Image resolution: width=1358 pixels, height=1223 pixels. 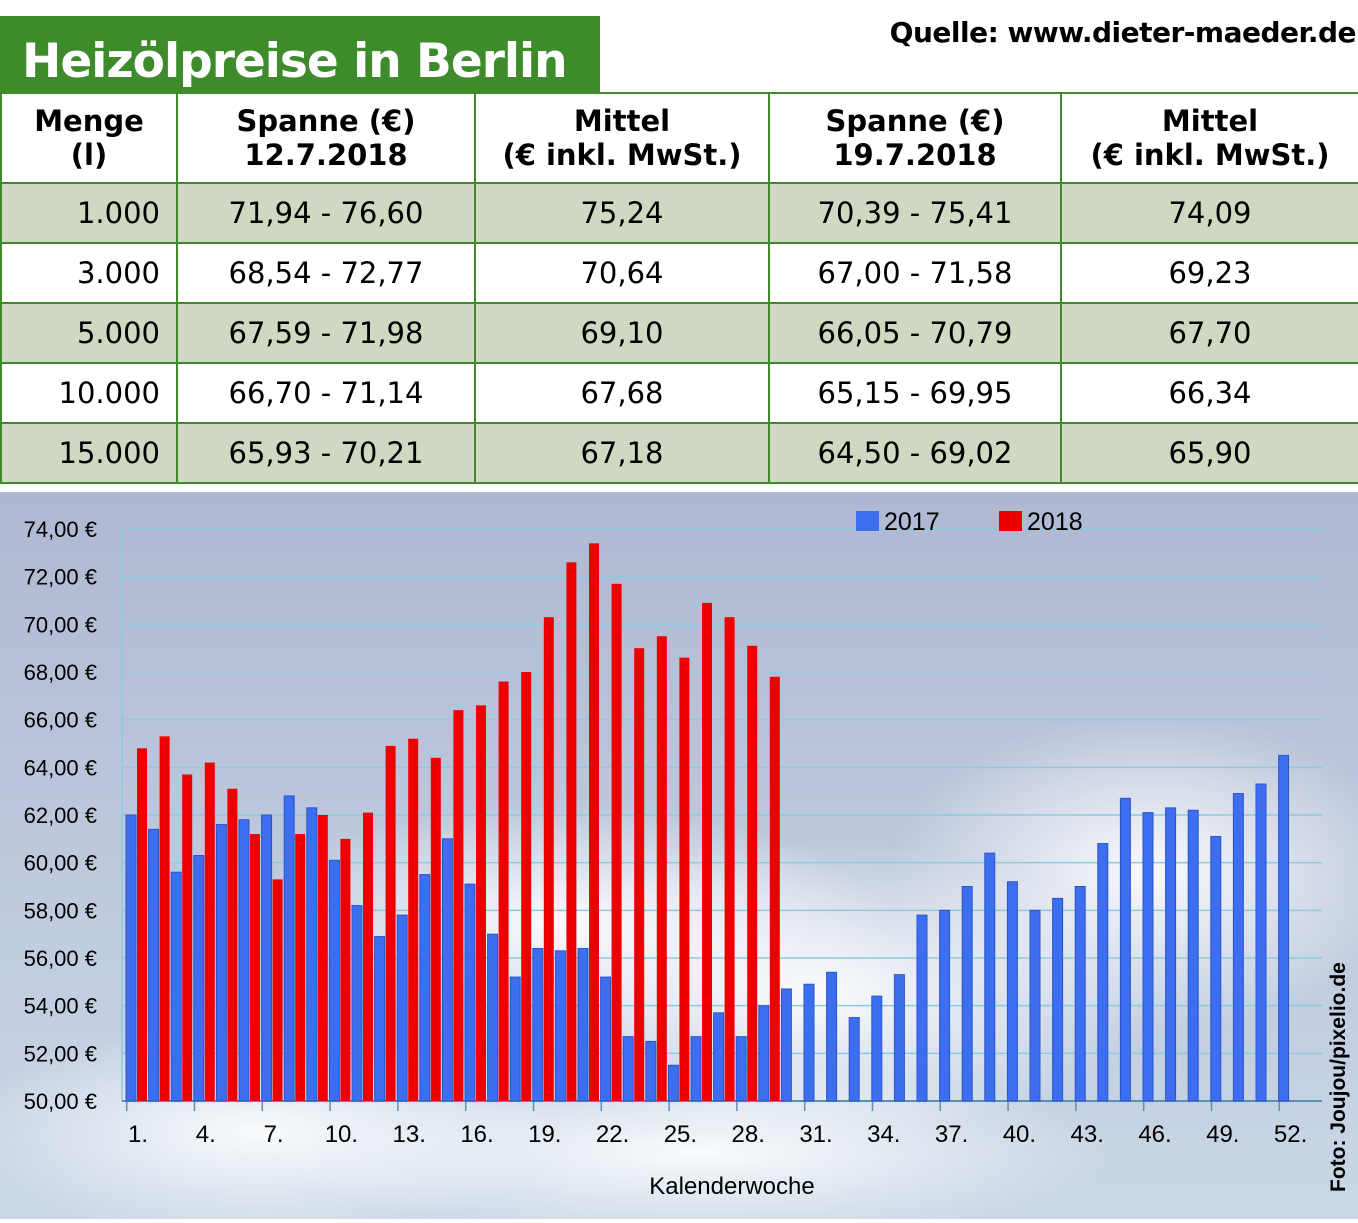 I want to click on cell-mean-2: 66,34, so click(x=1209, y=393).